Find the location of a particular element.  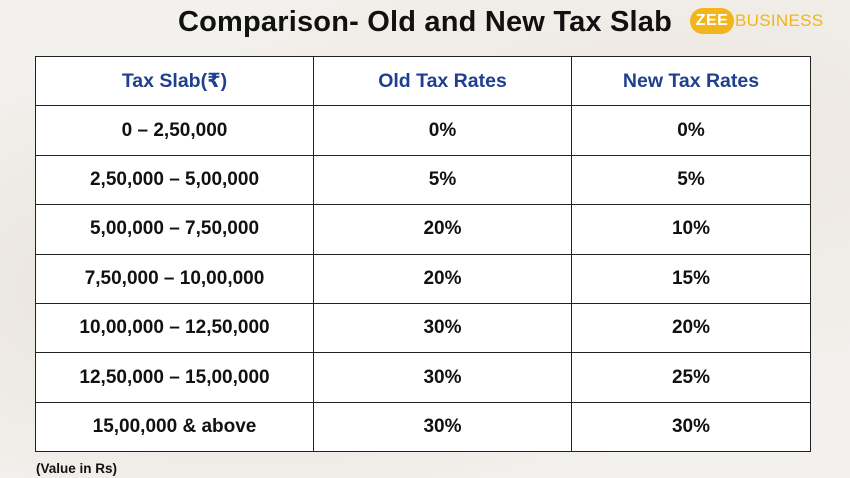

old-rate-cell: 0% is located at coordinates (442, 130).